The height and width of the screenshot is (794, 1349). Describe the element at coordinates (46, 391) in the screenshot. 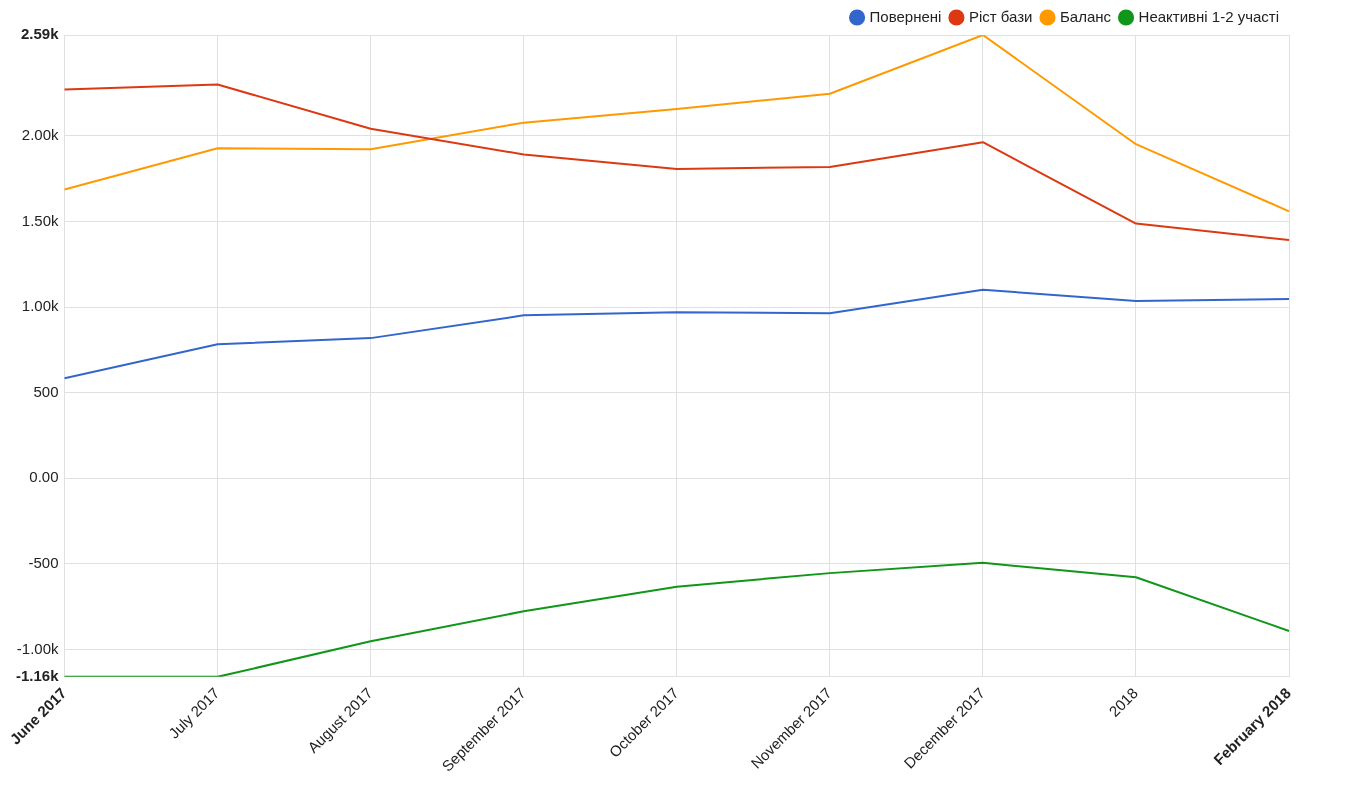

I see `y-tick-label: 500` at that location.